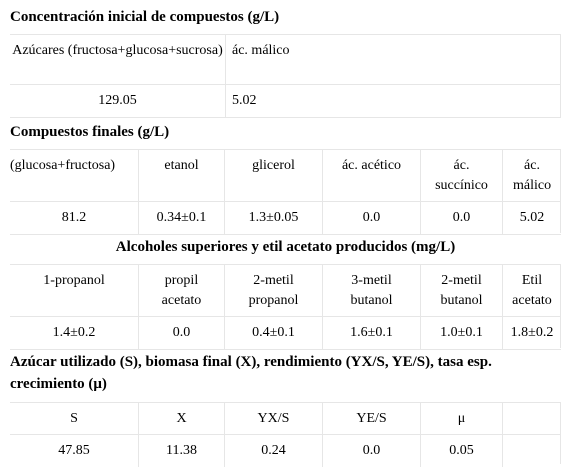  I want to click on initial-header-sugars: Azúcares (fructosa+glucosa+sucrosa), so click(117, 50).